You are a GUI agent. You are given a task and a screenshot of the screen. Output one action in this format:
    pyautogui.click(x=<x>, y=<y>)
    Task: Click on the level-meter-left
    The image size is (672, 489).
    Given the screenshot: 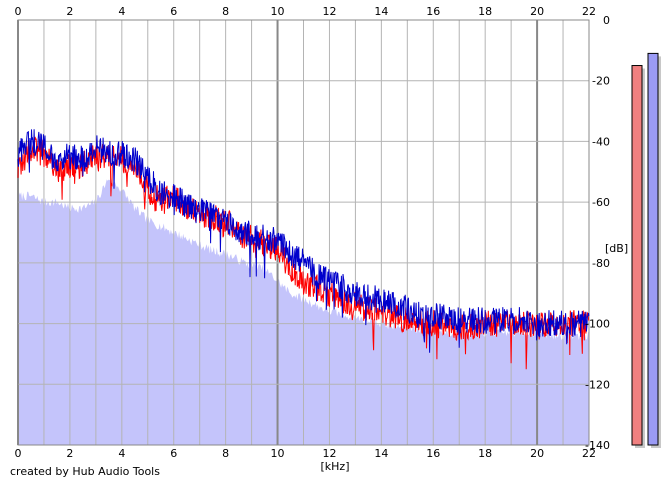 What is the action you would take?
    pyautogui.click(x=637, y=255)
    